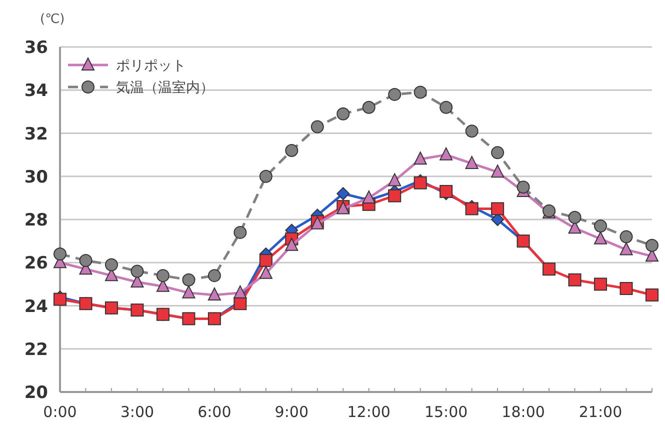 This screenshot has height=429, width=665. I want to click on y-tick-label: 24, so click(36, 306).